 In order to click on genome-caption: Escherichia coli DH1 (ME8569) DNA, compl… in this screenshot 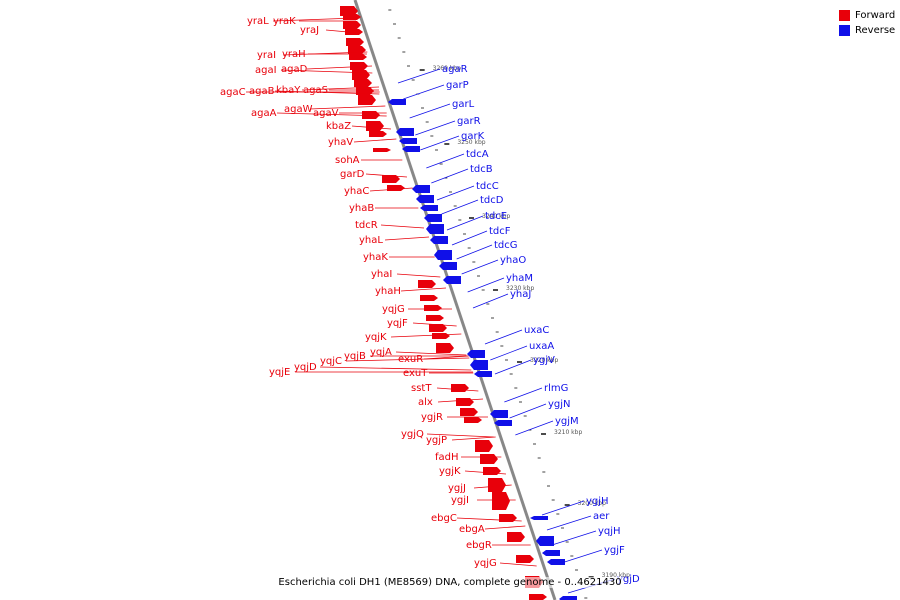, I will do `click(450, 582)`.